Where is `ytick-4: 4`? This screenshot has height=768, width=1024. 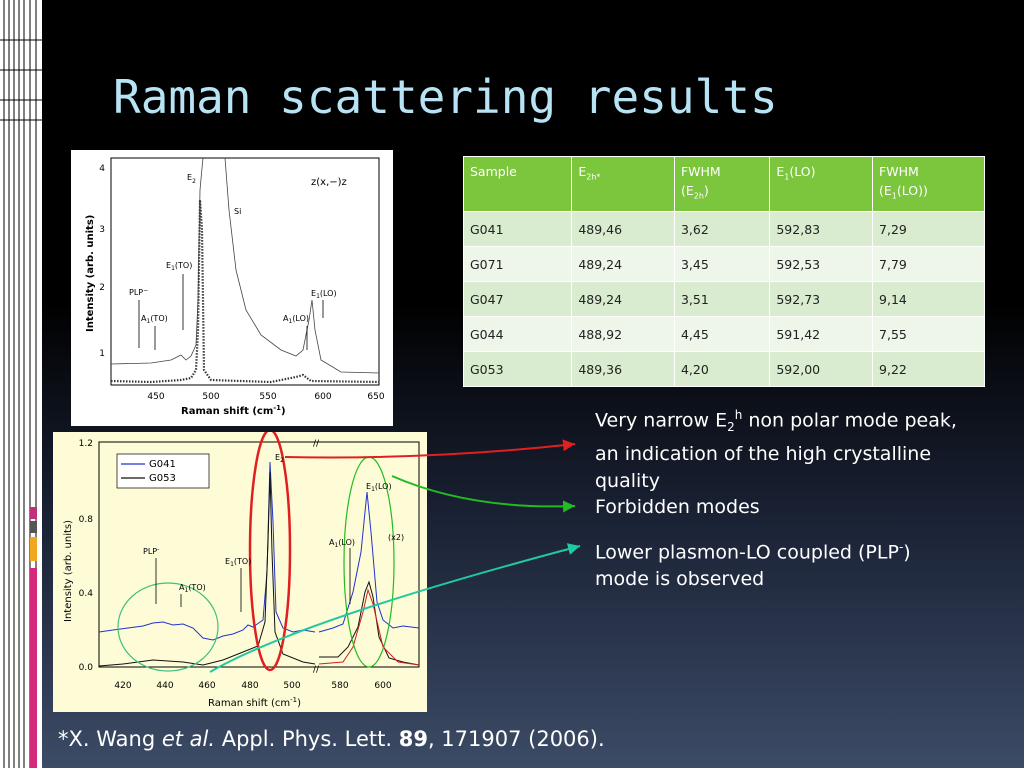 ytick-4: 4 is located at coordinates (102, 169).